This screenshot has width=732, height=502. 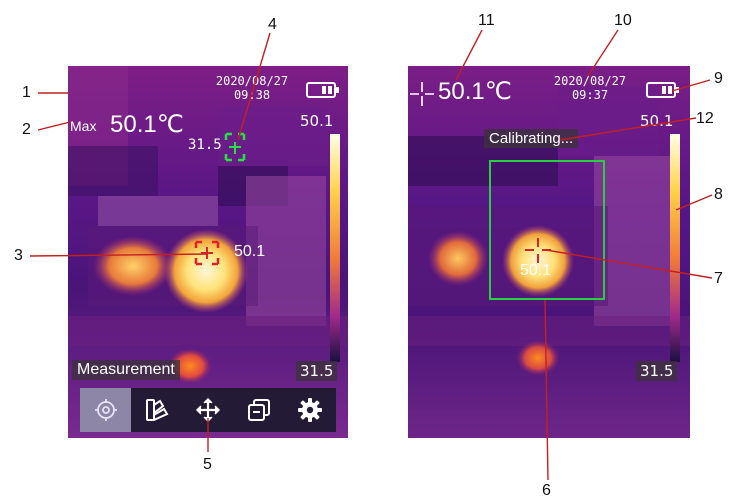 I want to click on palette-tool-button, so click(x=156, y=410).